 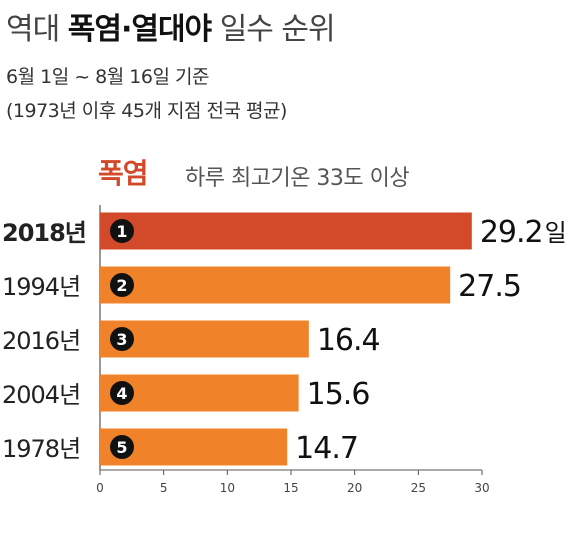 What do you see at coordinates (227, 488) in the screenshot?
I see `x-tick-label: 10` at bounding box center [227, 488].